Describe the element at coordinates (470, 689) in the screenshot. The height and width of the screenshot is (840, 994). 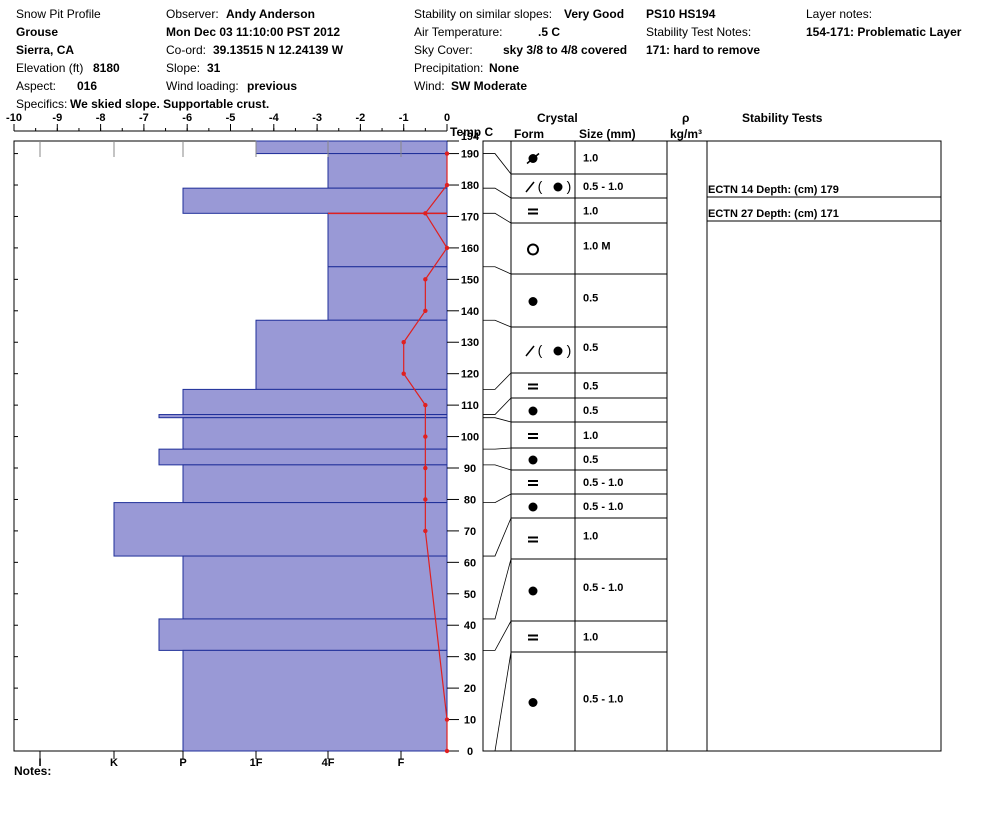
I see `depth-tick-label: 20` at that location.